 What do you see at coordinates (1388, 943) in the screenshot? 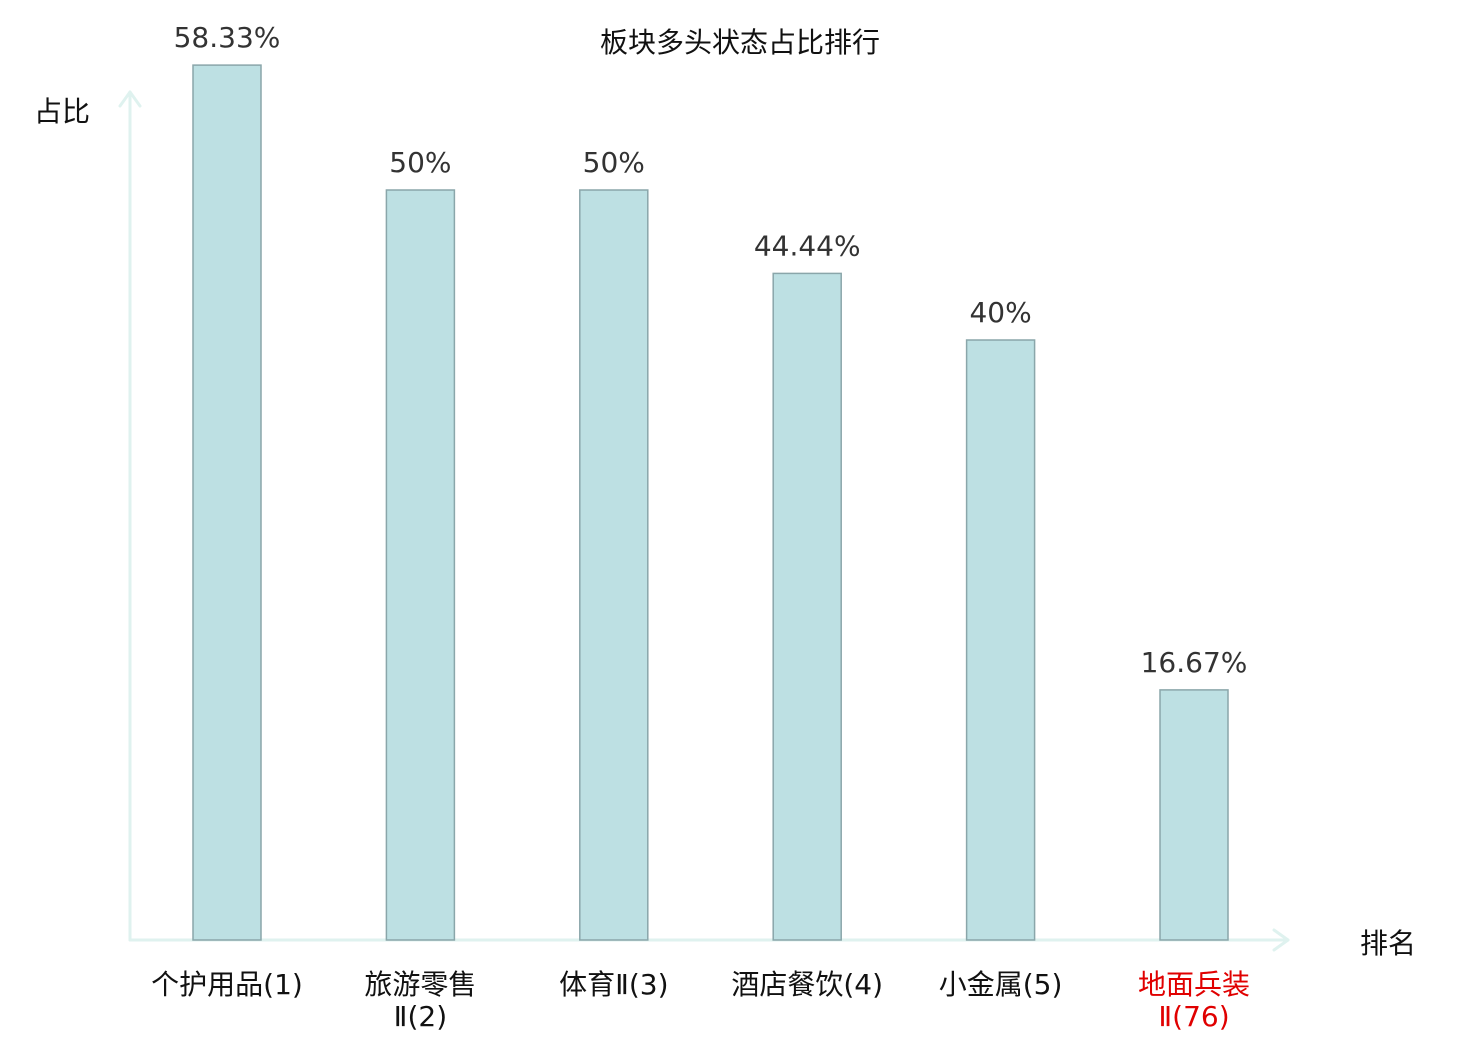
I see `x-axis-label: 排名` at bounding box center [1388, 943].